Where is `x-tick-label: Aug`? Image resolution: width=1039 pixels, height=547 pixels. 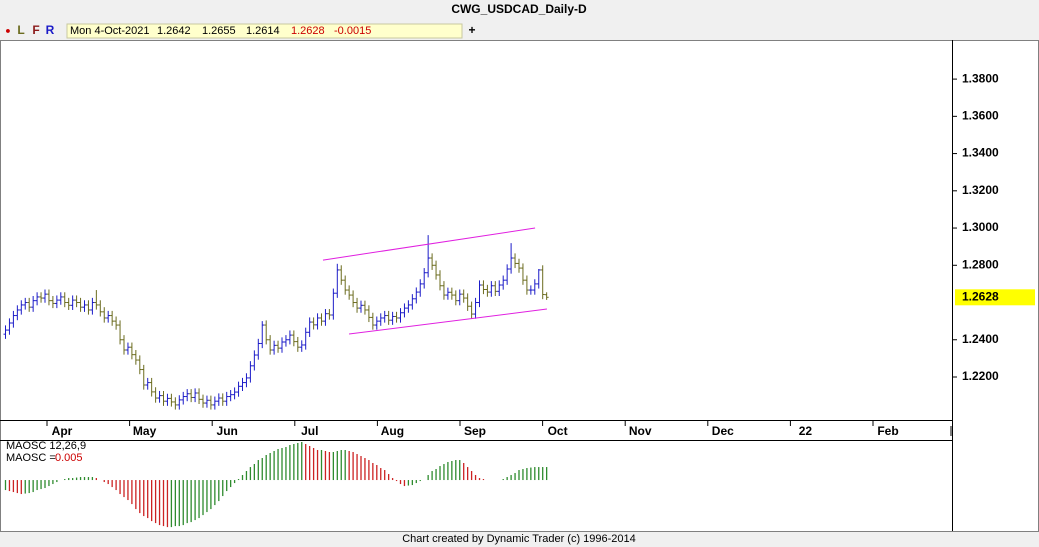
x-tick-label: Aug is located at coordinates (392, 431).